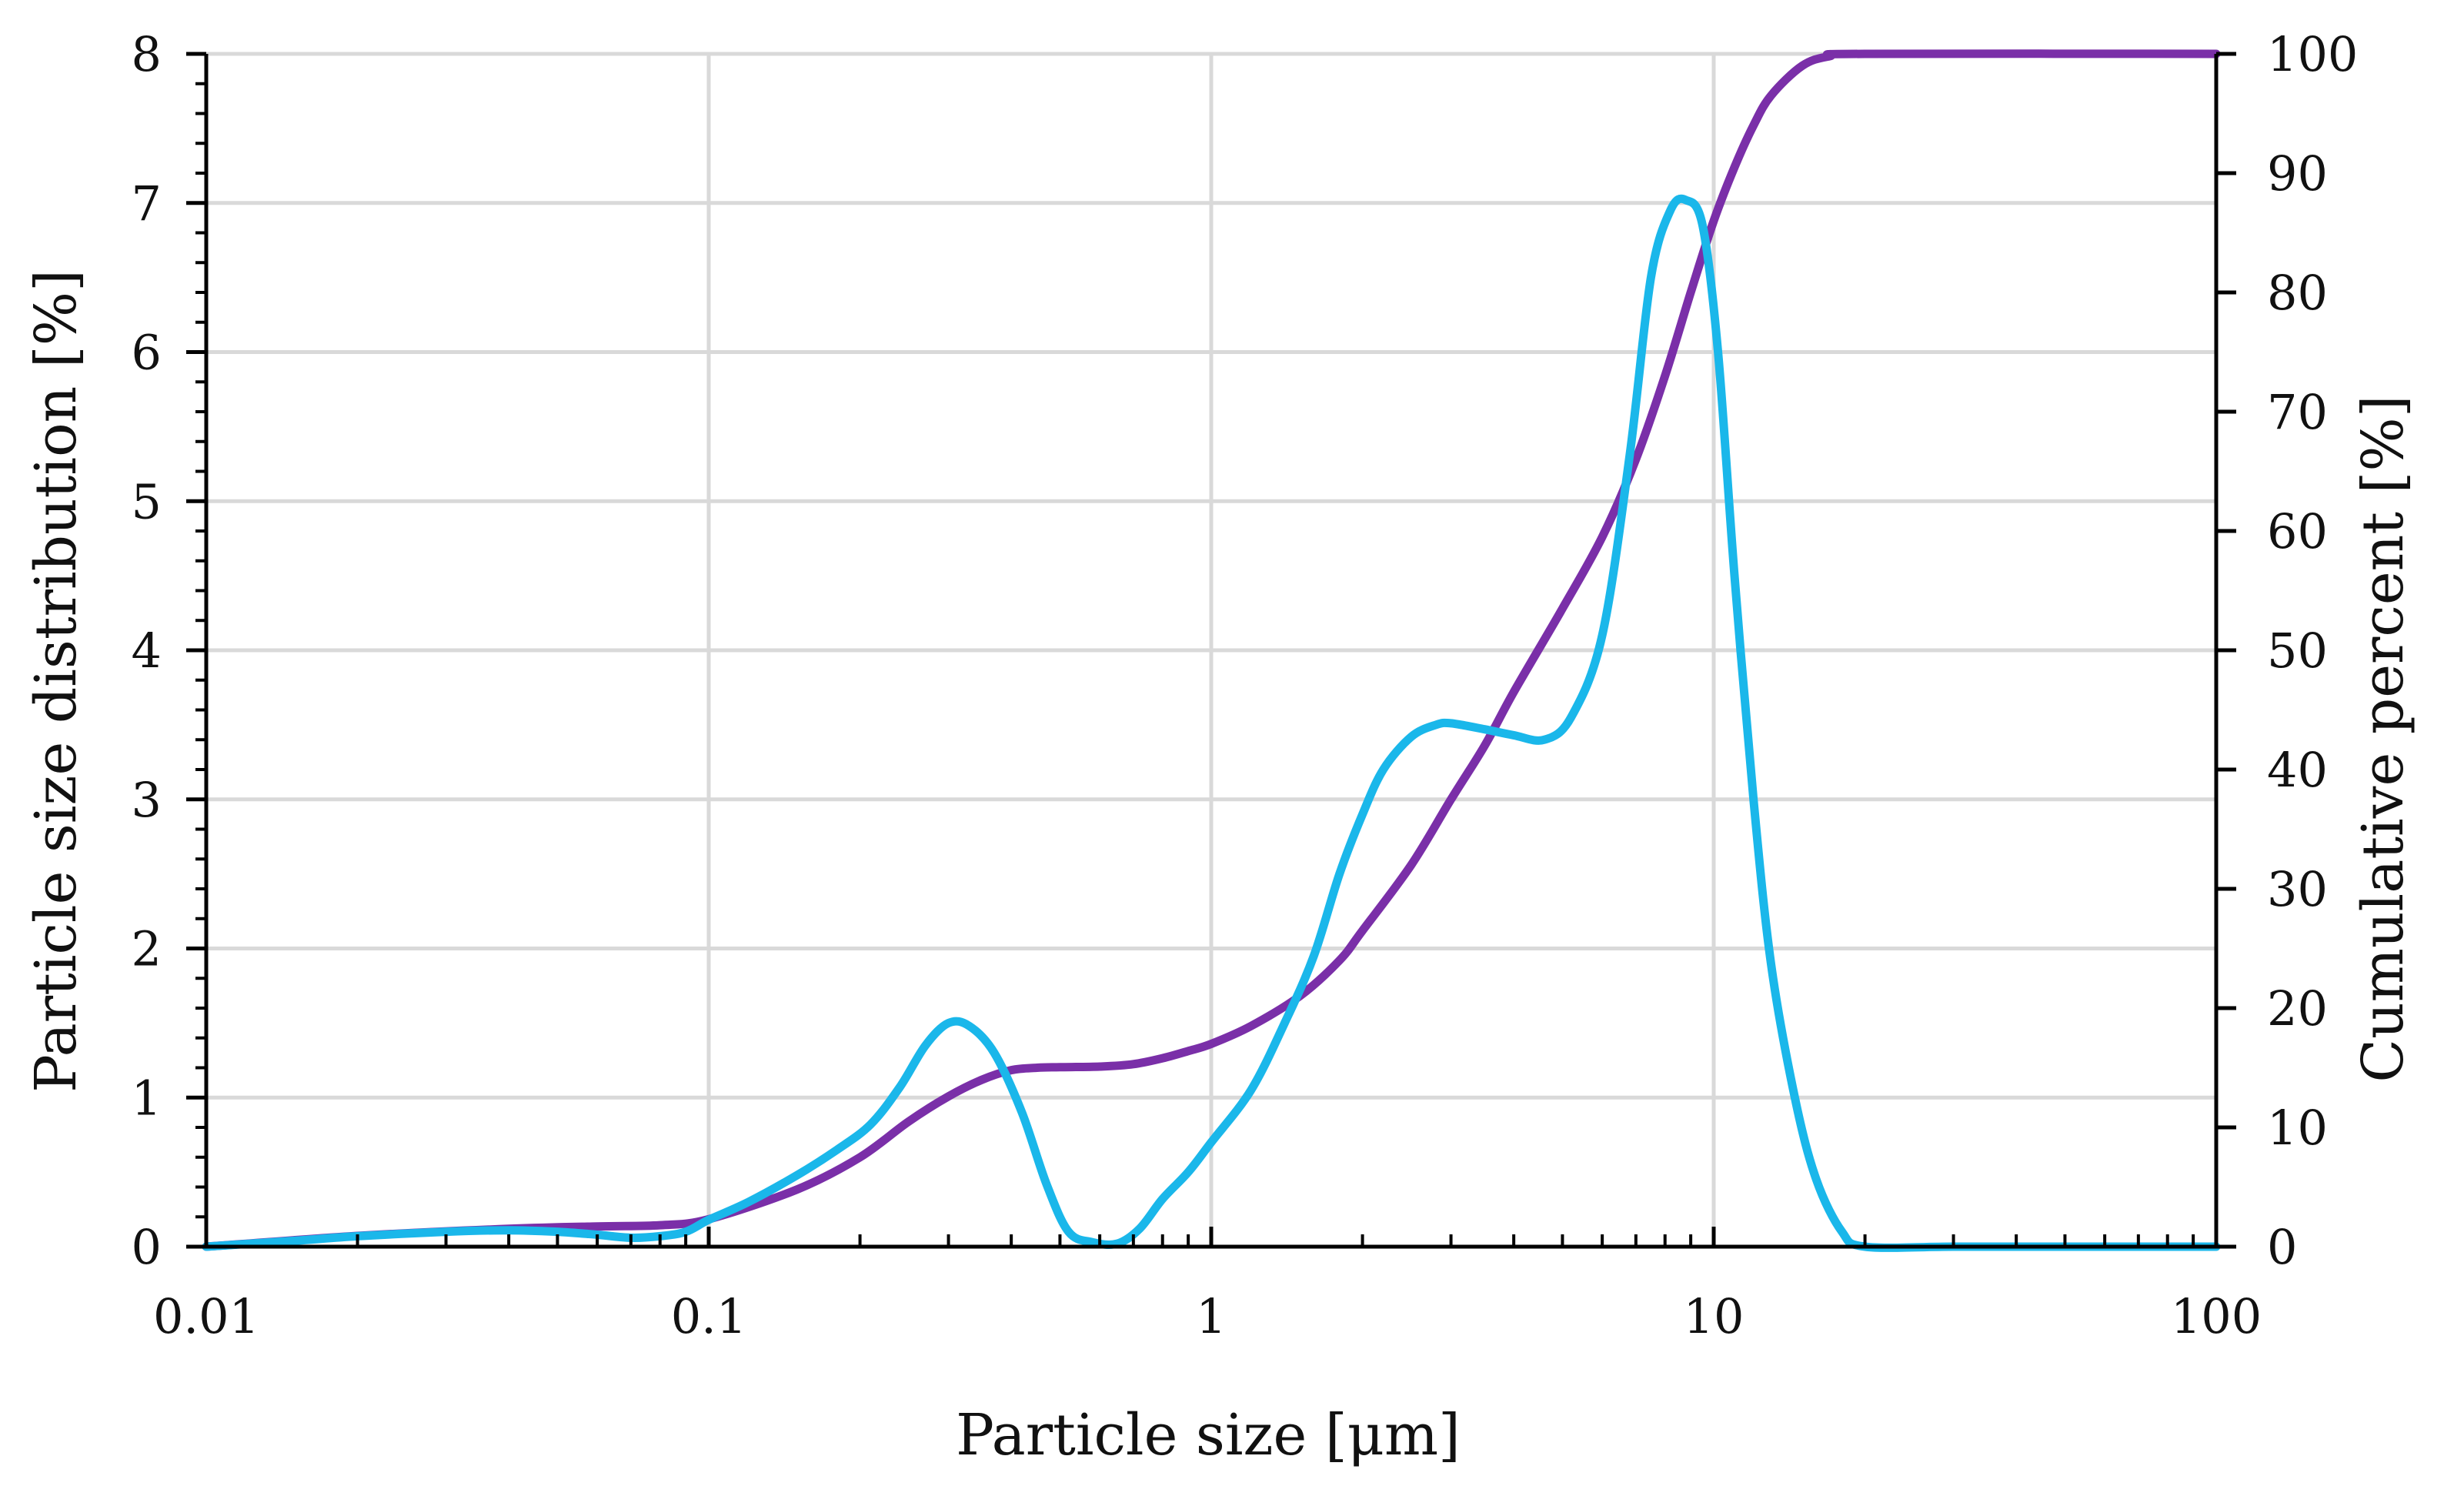 The height and width of the screenshot is (1486, 2464). I want to click on x-tick-label: 0.1, so click(709, 1316).